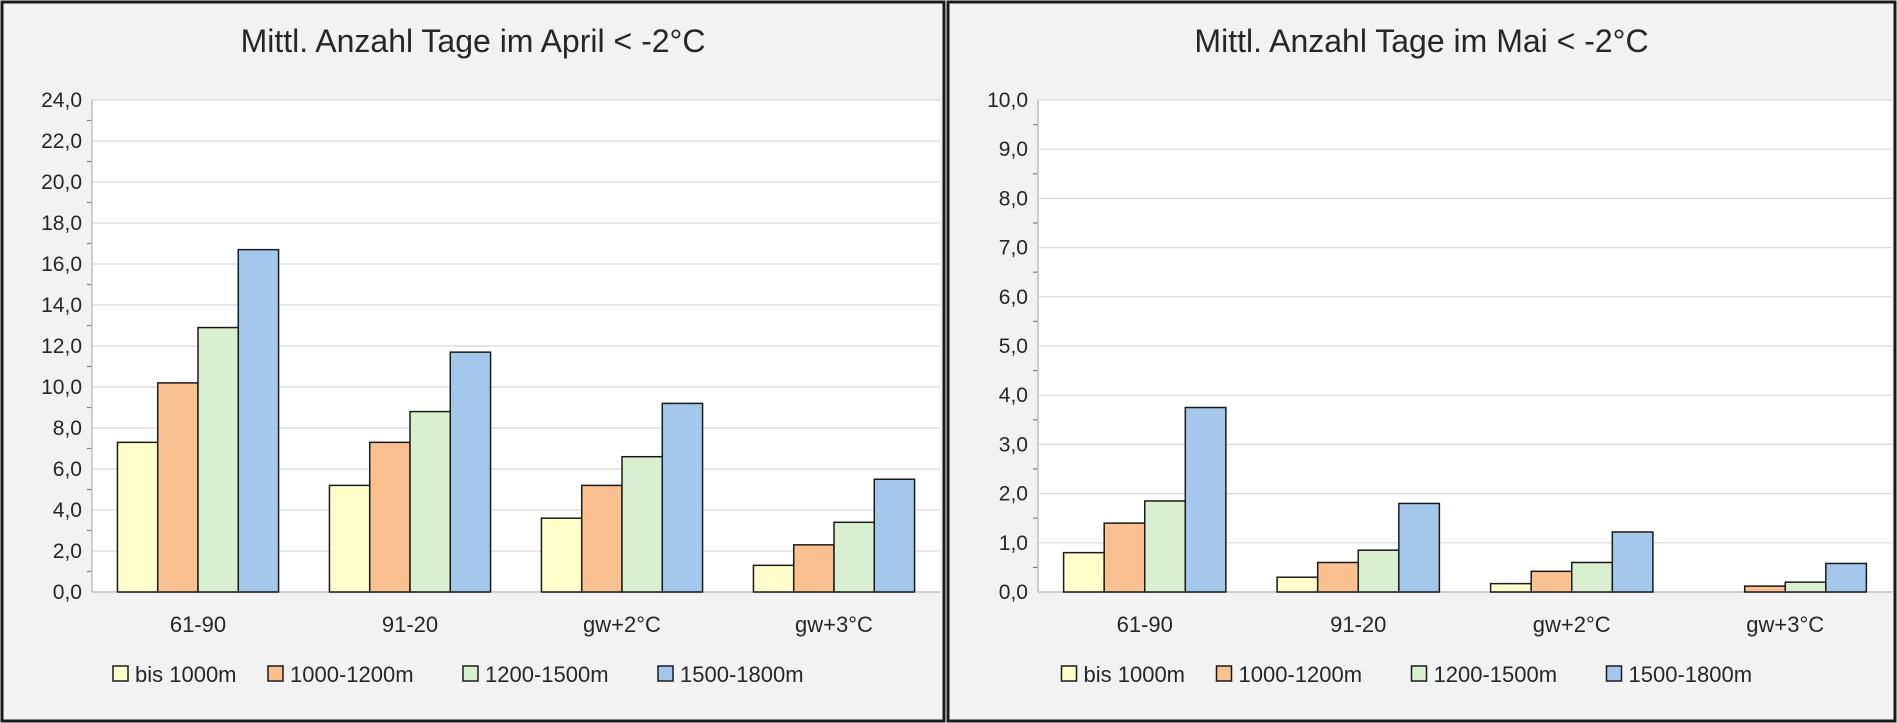 This screenshot has height=723, width=1897. I want to click on y-tick-label: 14,0, so click(61, 305).